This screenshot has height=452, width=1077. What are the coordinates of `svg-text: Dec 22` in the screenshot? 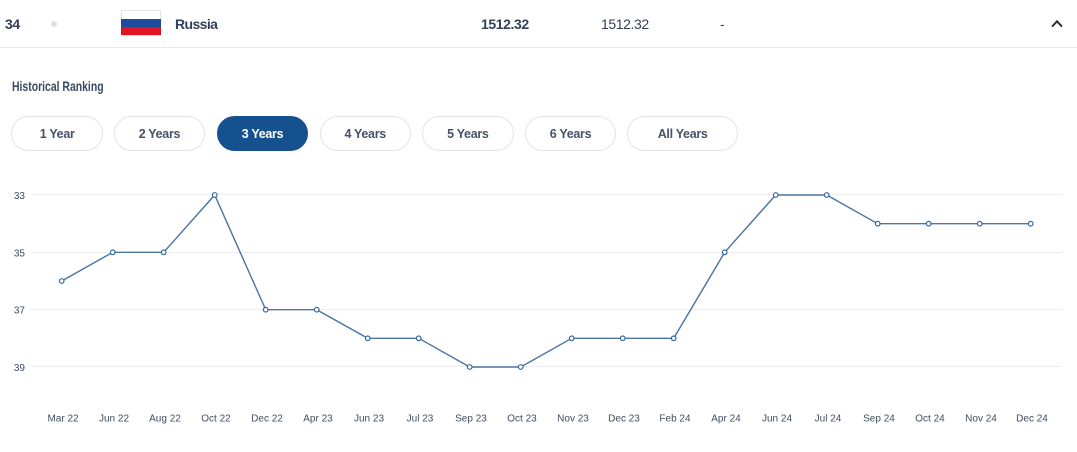 It's located at (267, 418).